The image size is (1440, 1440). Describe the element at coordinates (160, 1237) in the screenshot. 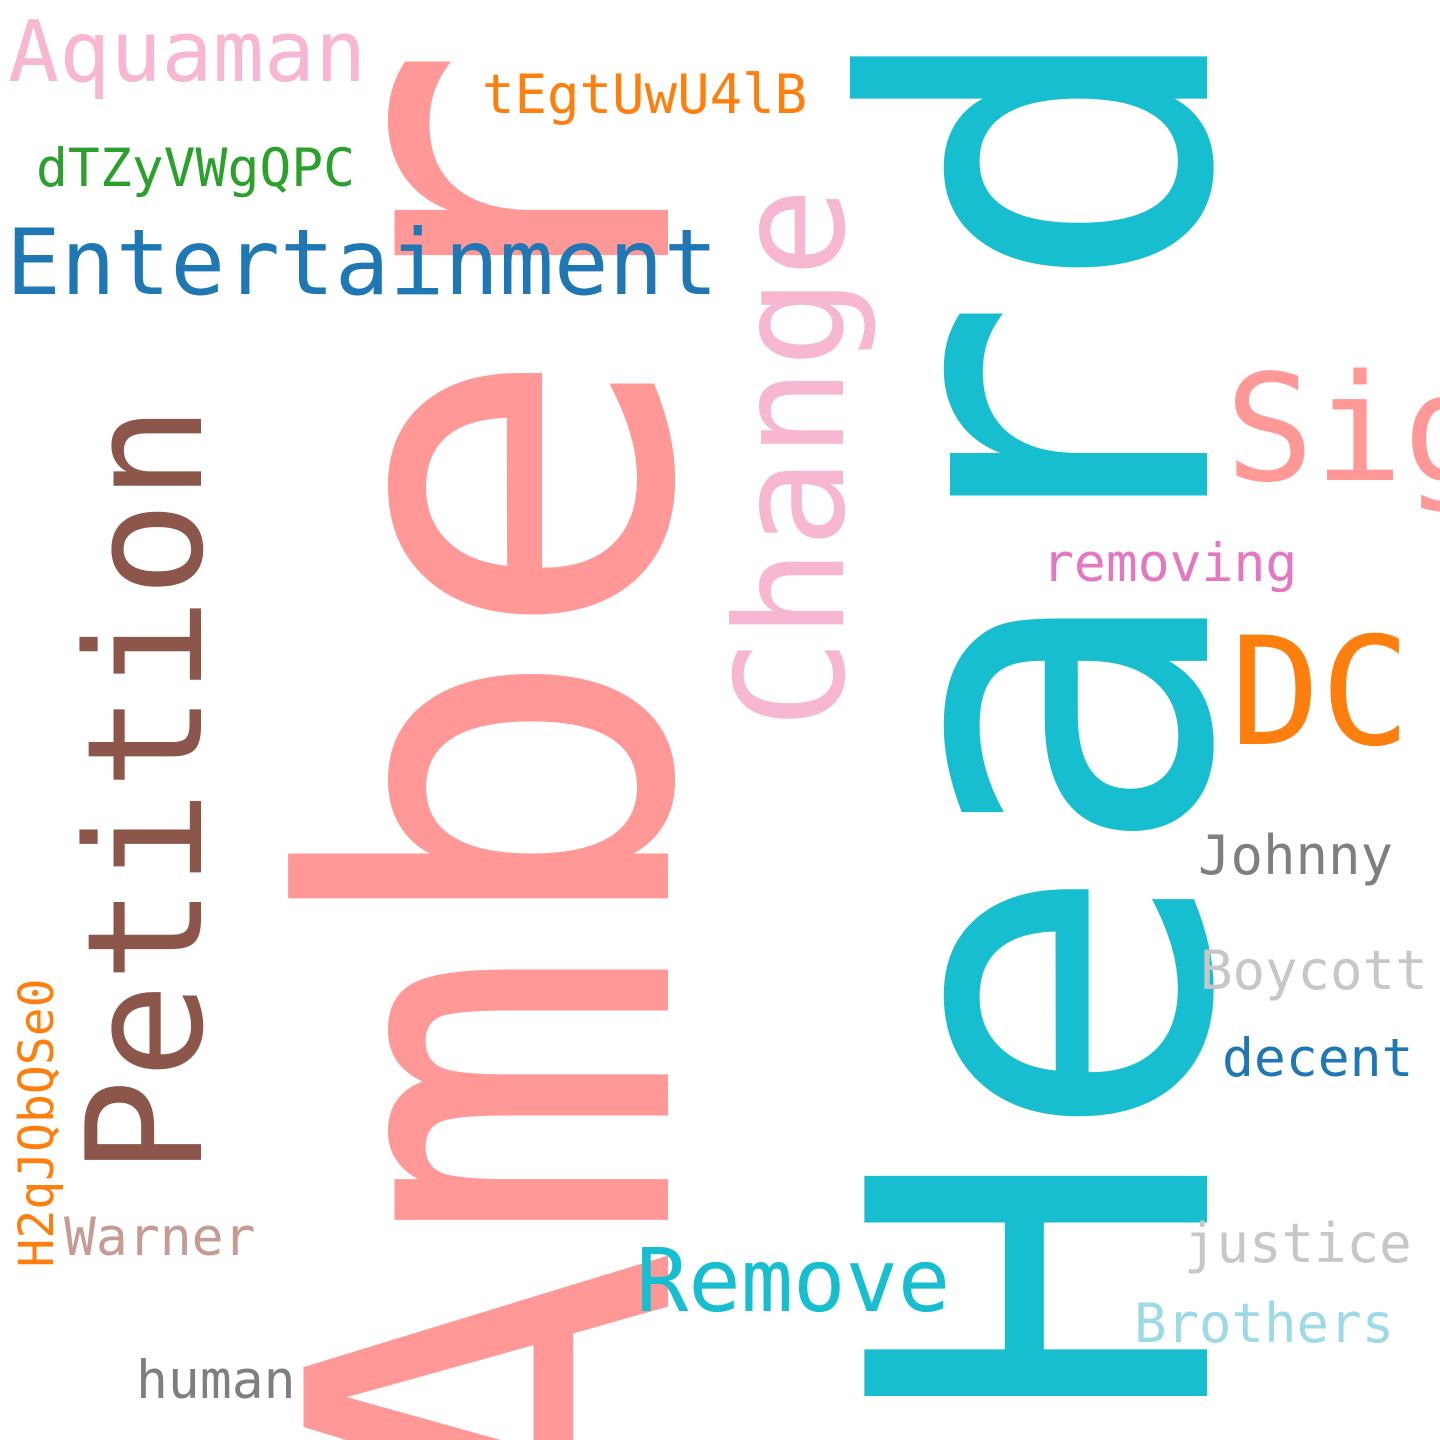

I see `word-warner: Warner` at that location.